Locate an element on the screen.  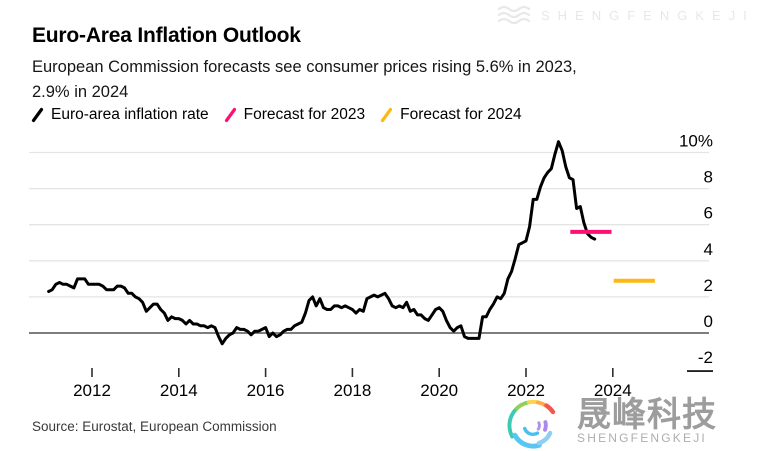
x-axis-label-2012: 2012 is located at coordinates (92, 390).